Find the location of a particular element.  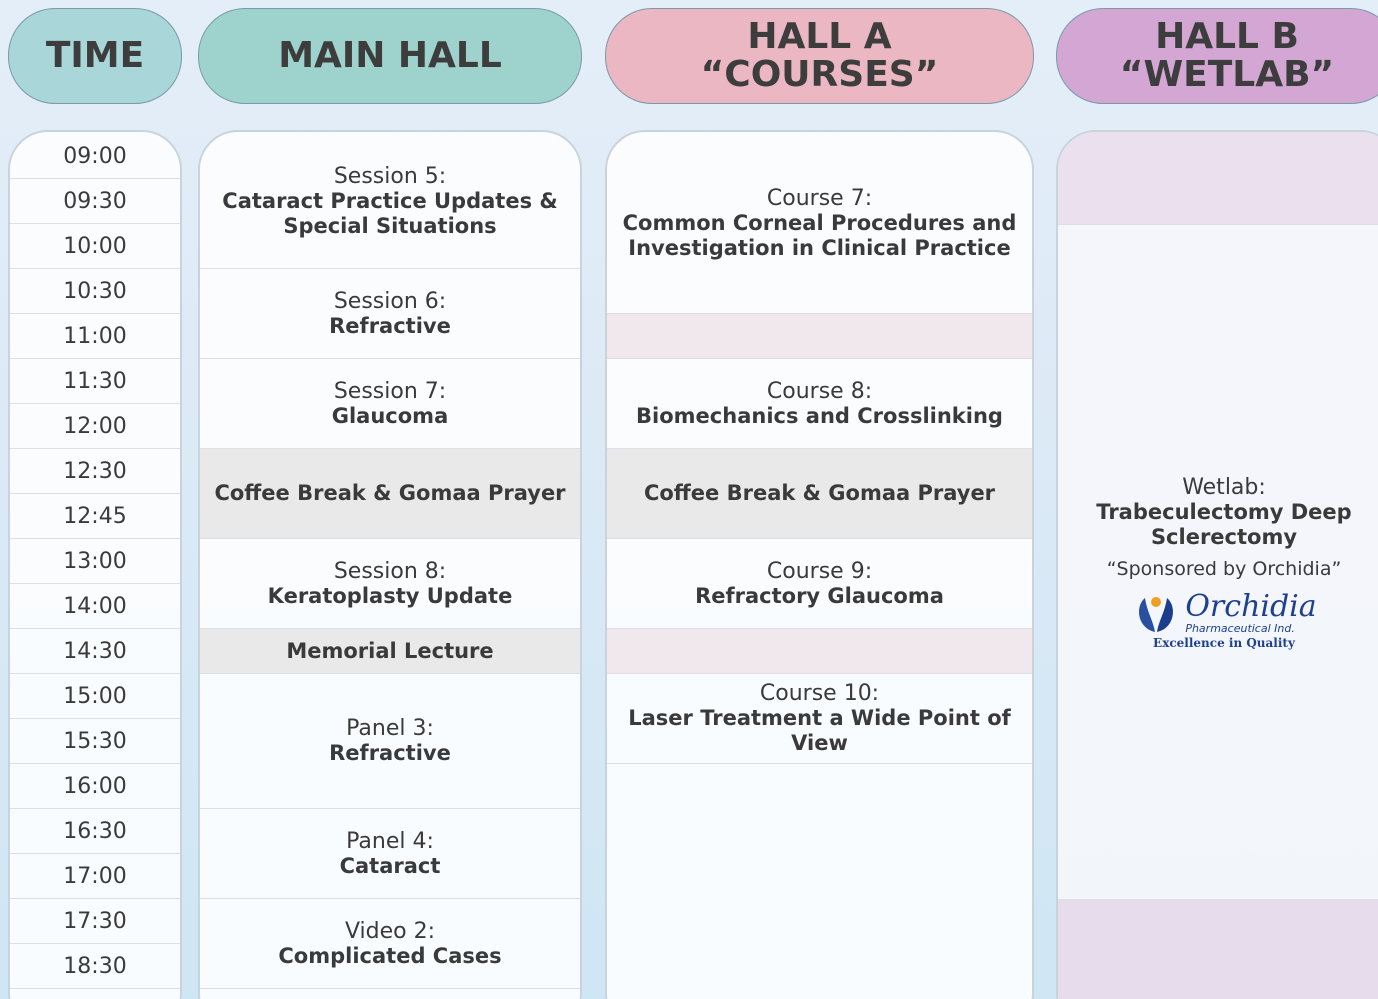

block-title: Memorial Lecture is located at coordinates (390, 650).